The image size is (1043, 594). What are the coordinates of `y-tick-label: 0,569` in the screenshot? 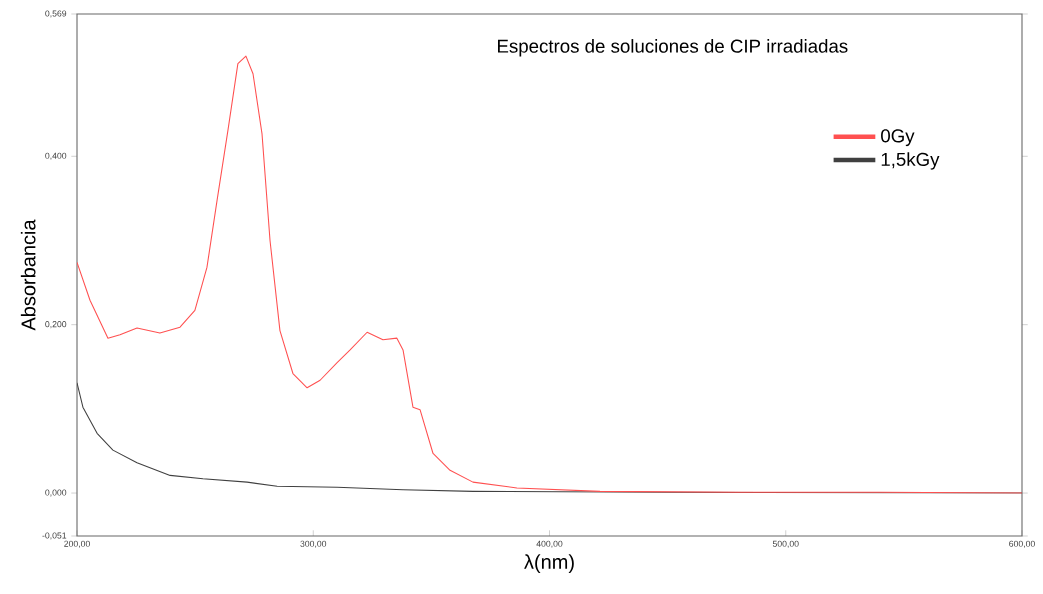 It's located at (56, 14).